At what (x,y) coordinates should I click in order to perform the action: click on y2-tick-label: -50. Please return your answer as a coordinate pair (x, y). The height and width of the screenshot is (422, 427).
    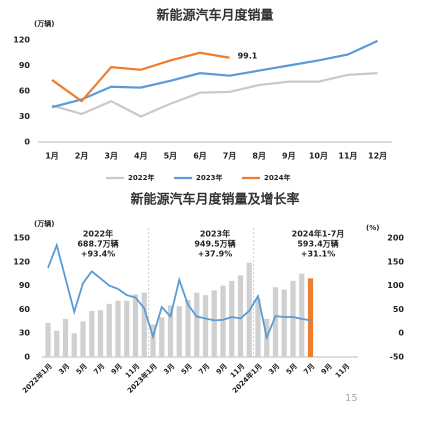
    Looking at the image, I should click on (397, 357).